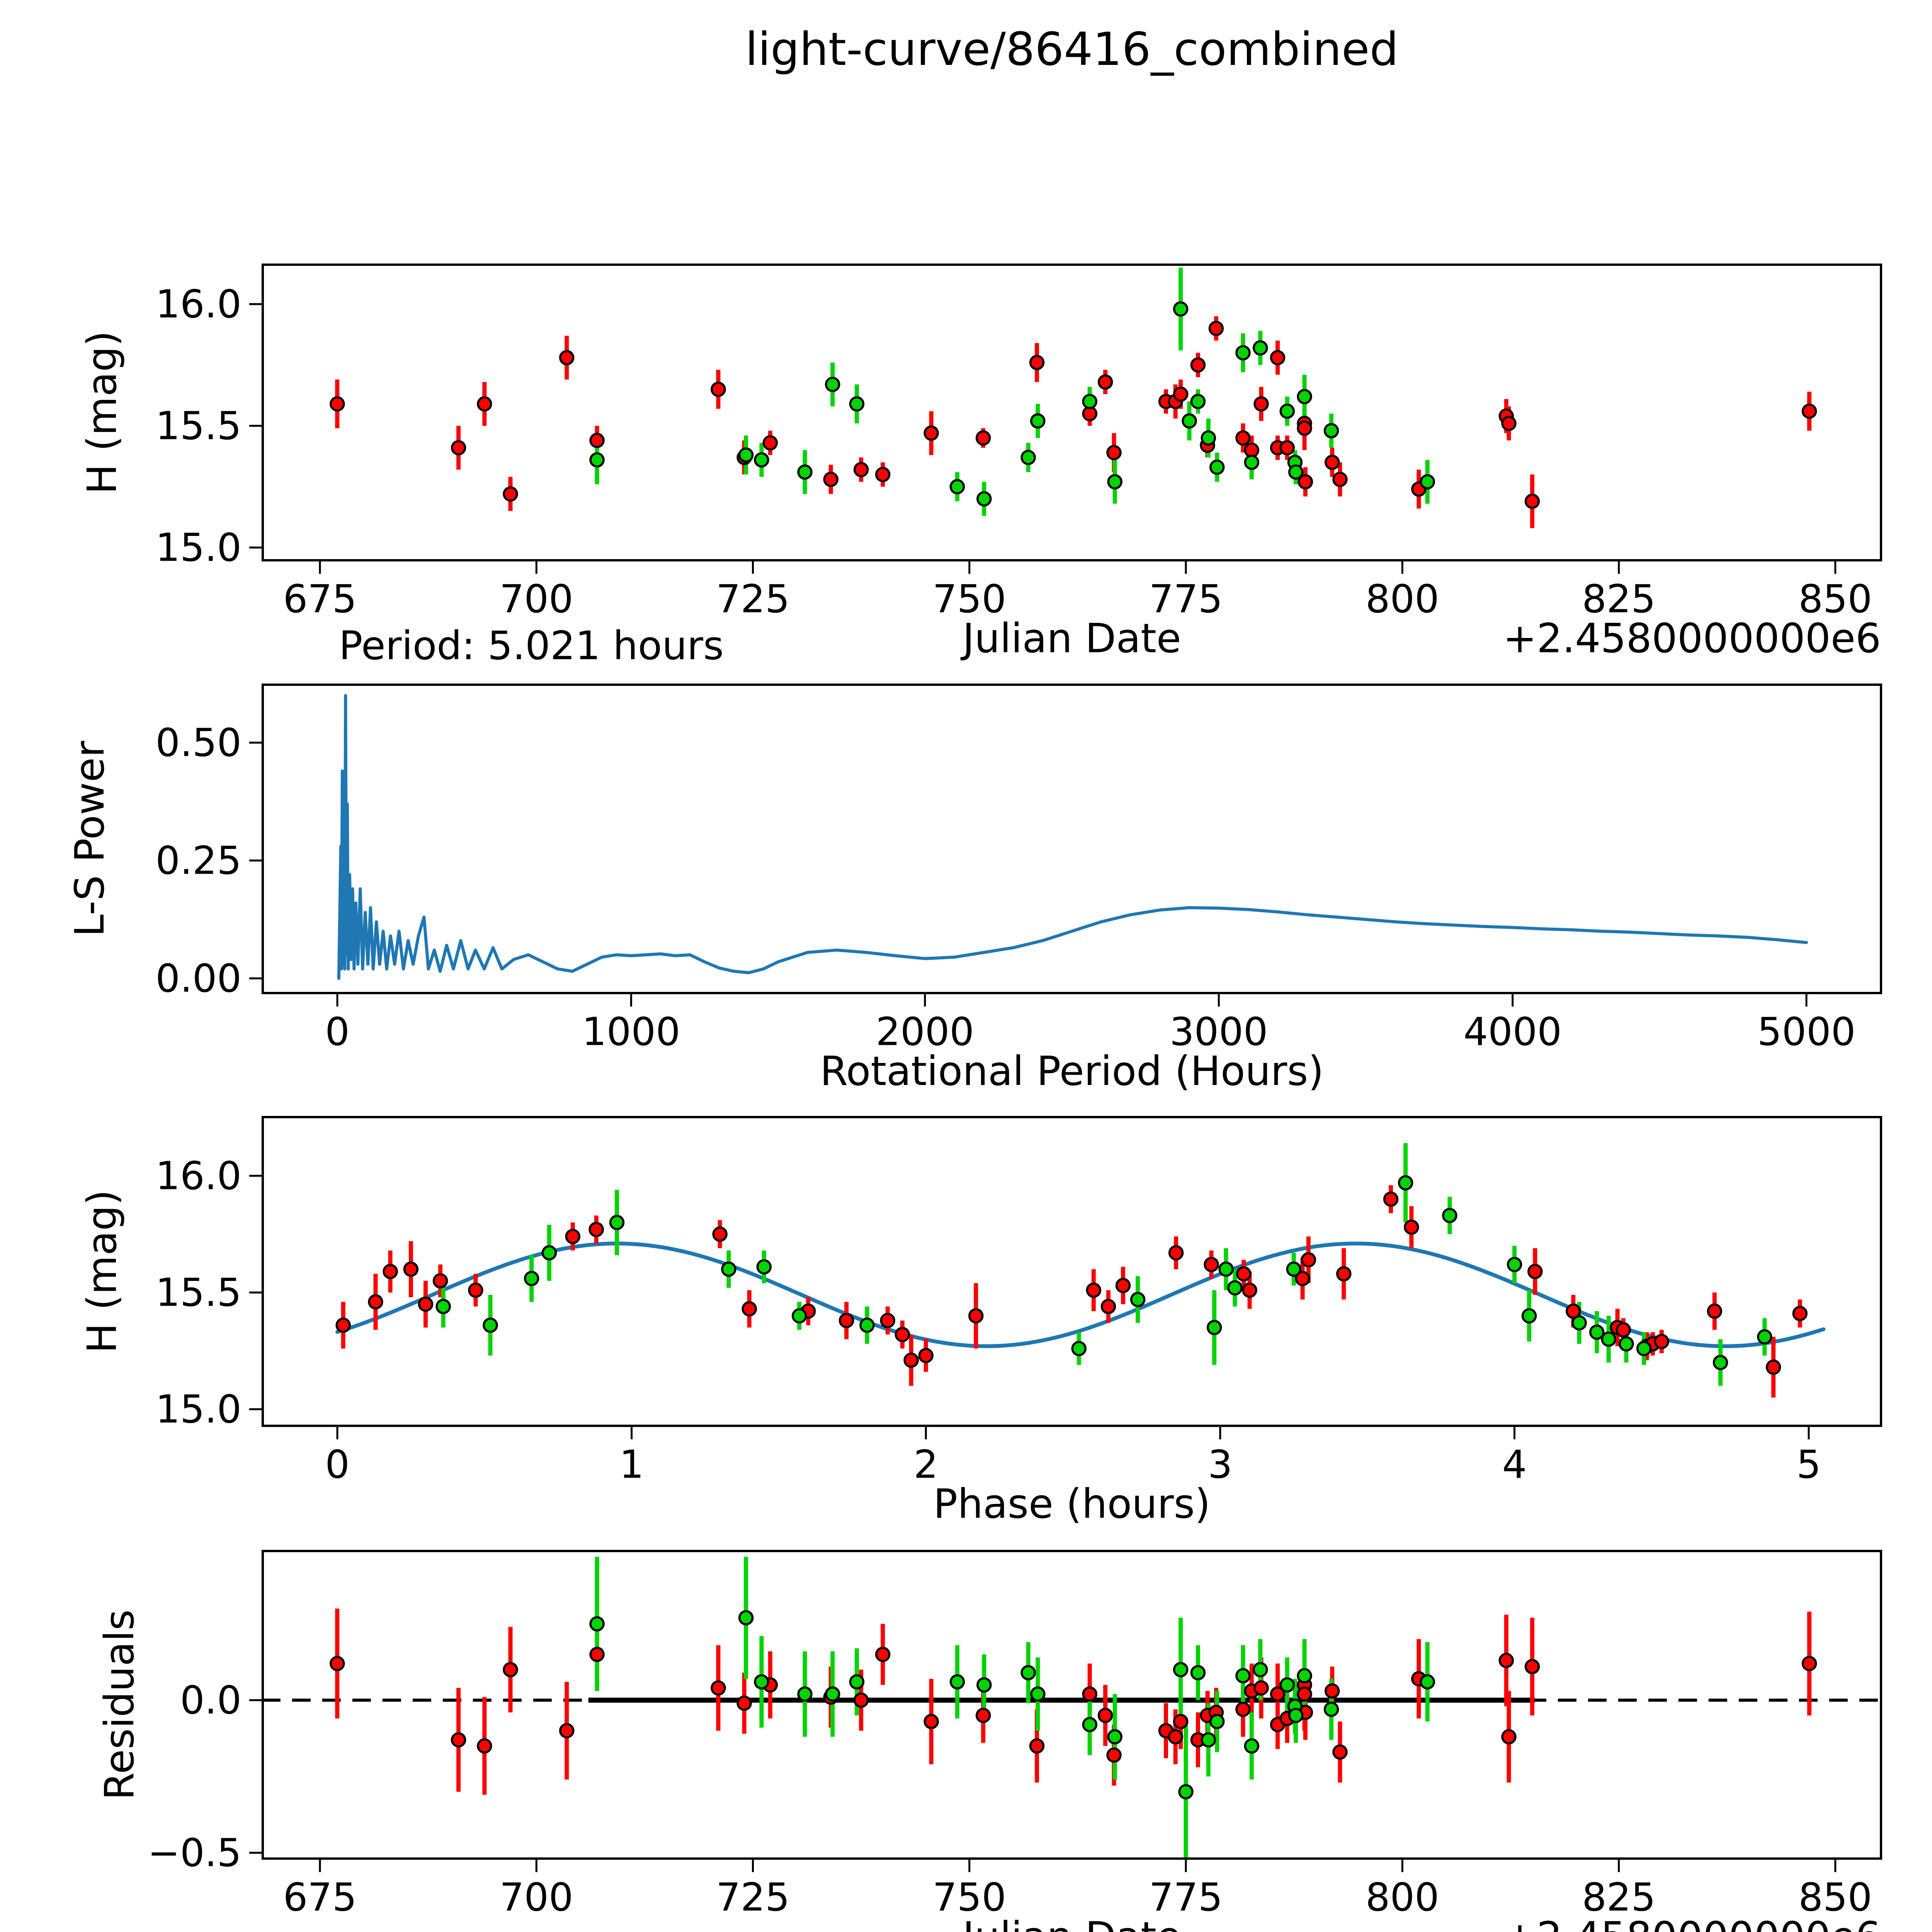  Describe the element at coordinates (1807, 1031) in the screenshot. I see `x-tick-label: 5000` at that location.